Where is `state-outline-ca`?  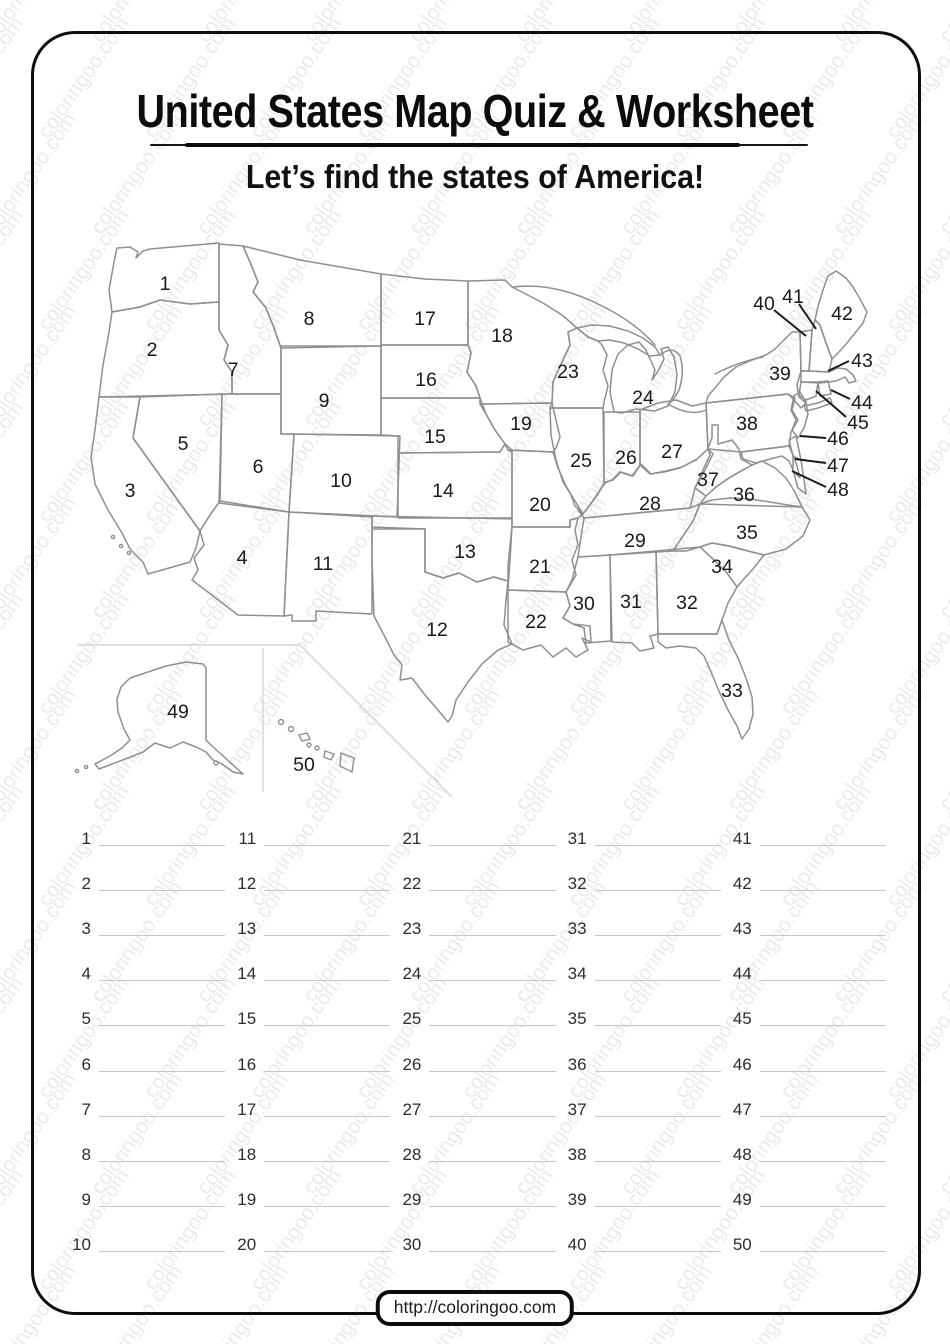
state-outline-ca is located at coordinates (145, 485).